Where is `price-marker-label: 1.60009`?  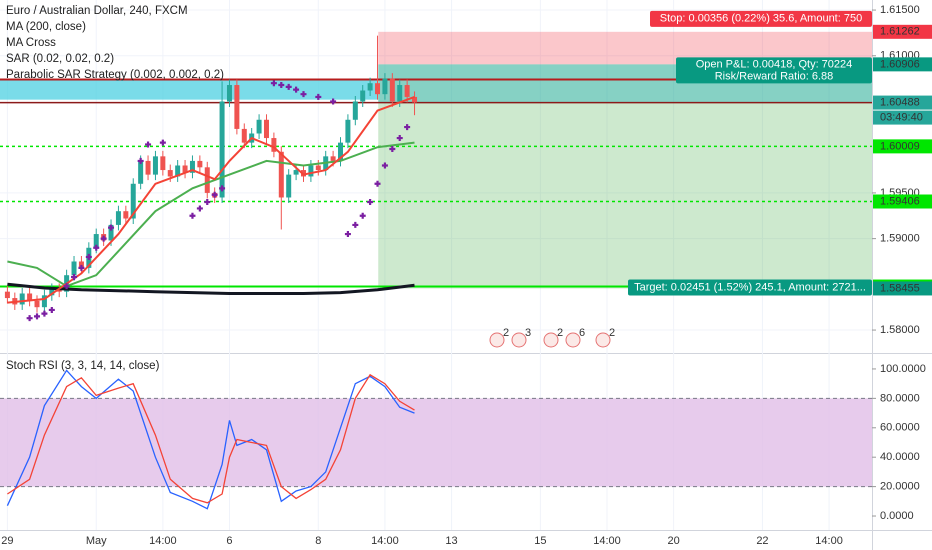 price-marker-label: 1.60009 is located at coordinates (900, 146).